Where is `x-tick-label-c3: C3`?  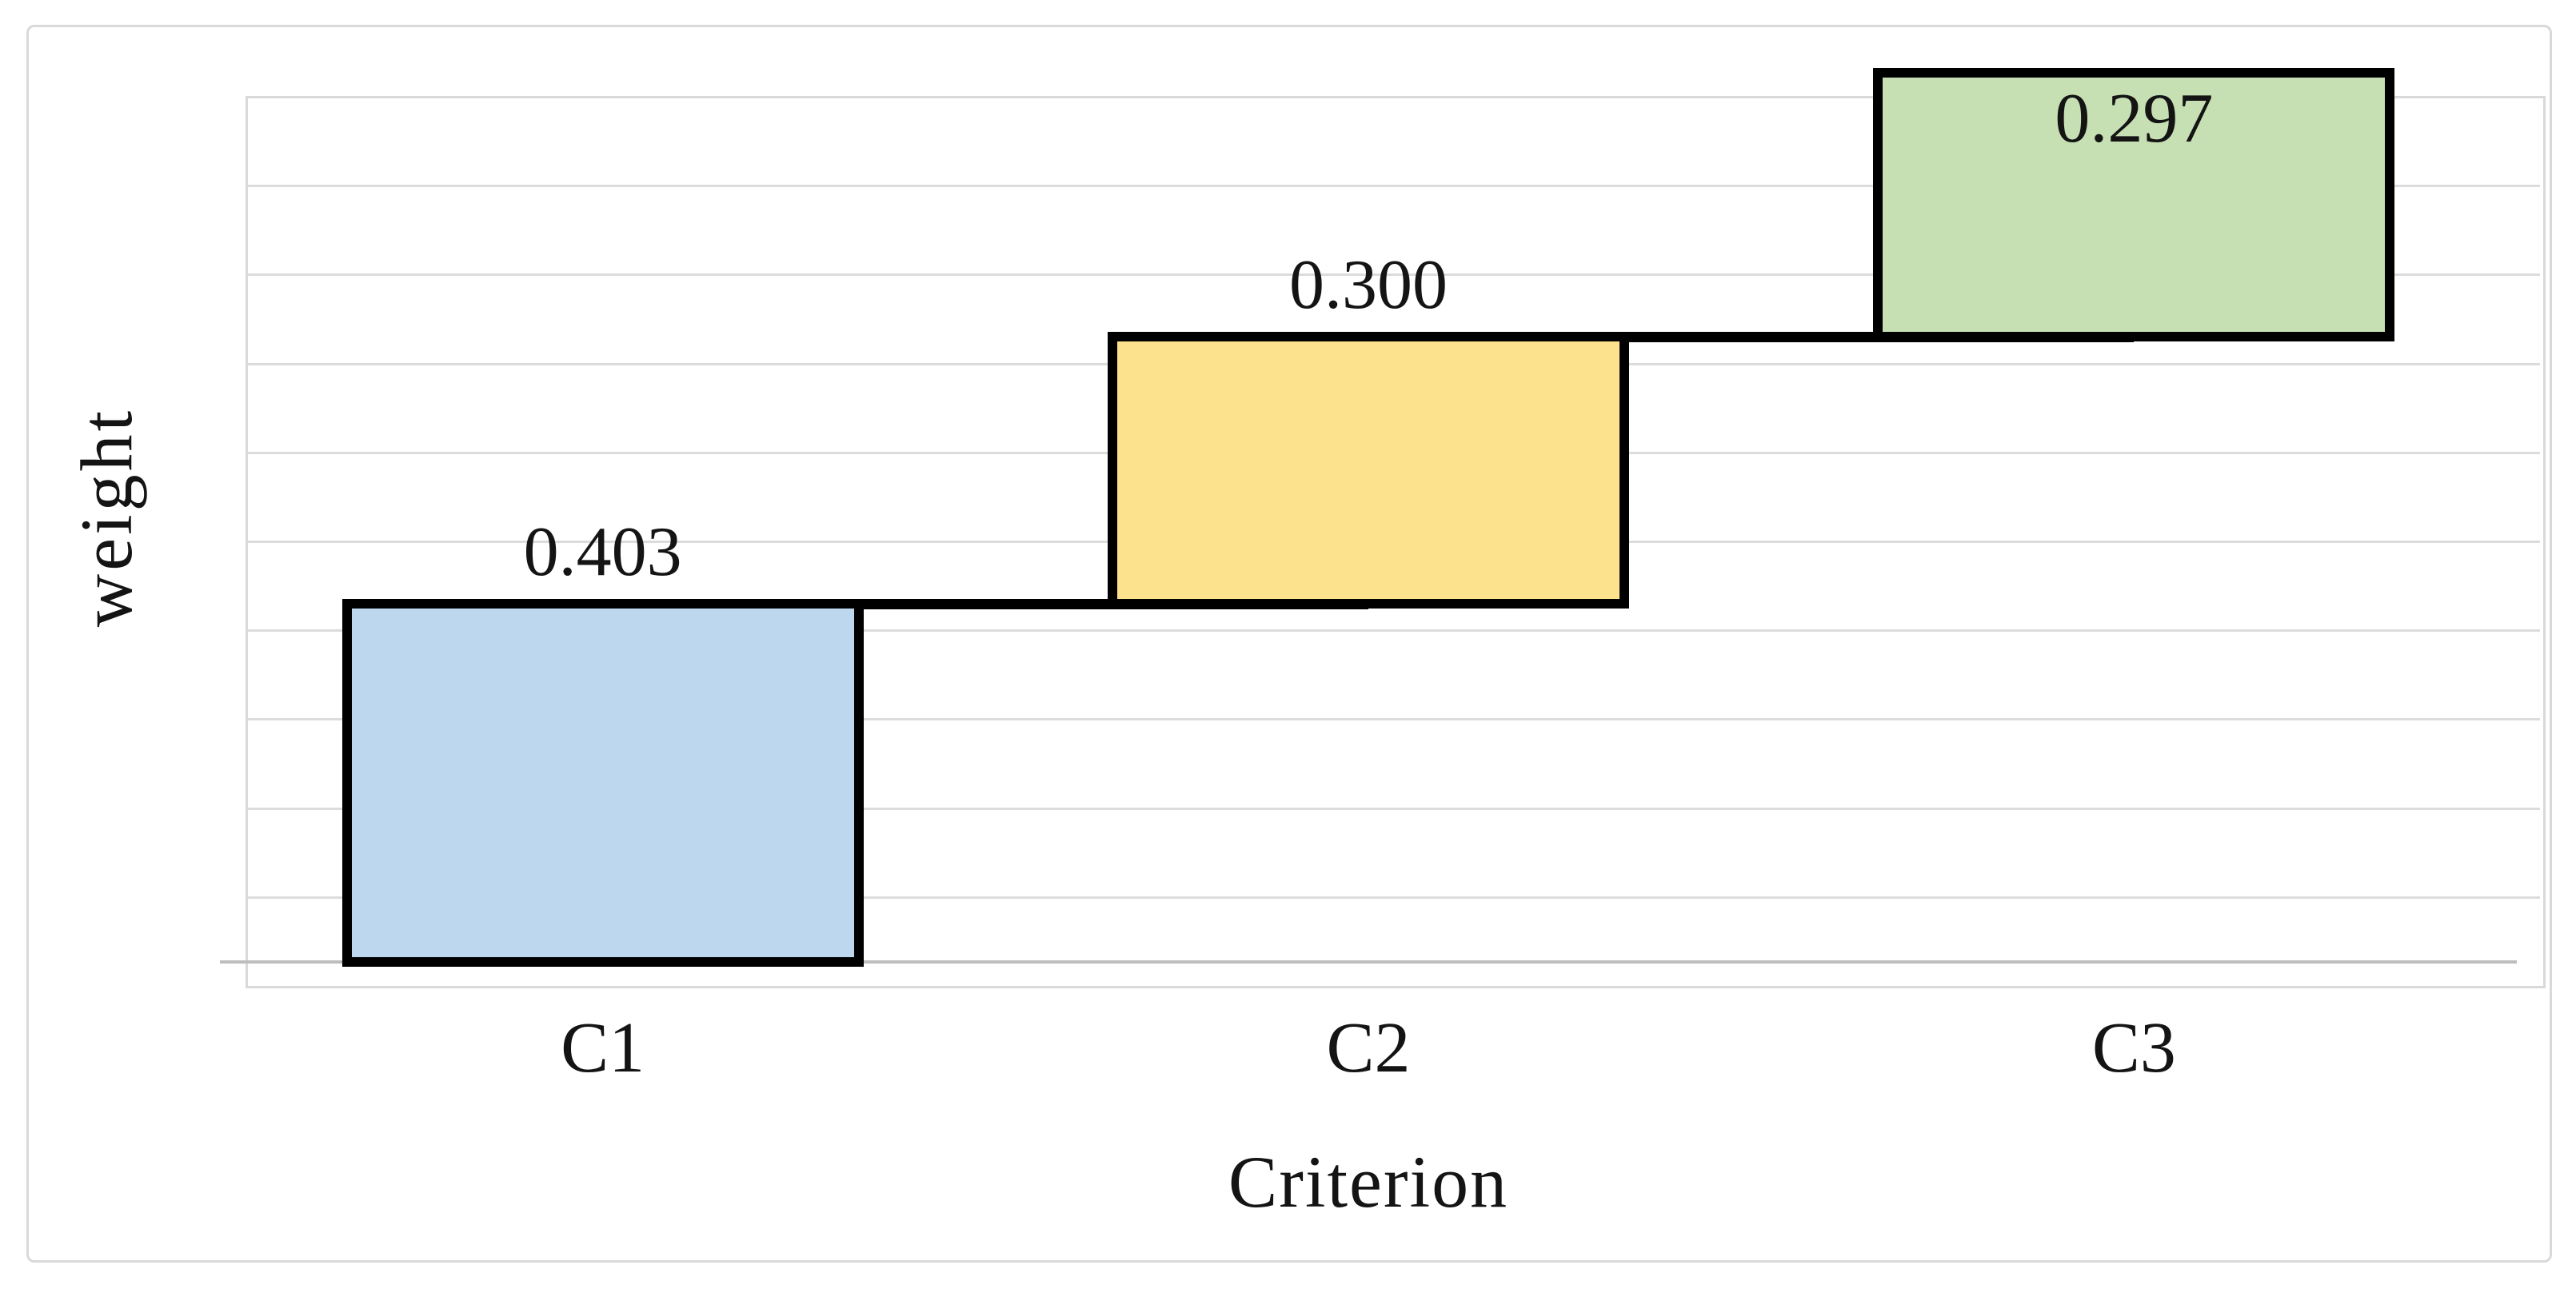 x-tick-label-c3: C3 is located at coordinates (2134, 1047).